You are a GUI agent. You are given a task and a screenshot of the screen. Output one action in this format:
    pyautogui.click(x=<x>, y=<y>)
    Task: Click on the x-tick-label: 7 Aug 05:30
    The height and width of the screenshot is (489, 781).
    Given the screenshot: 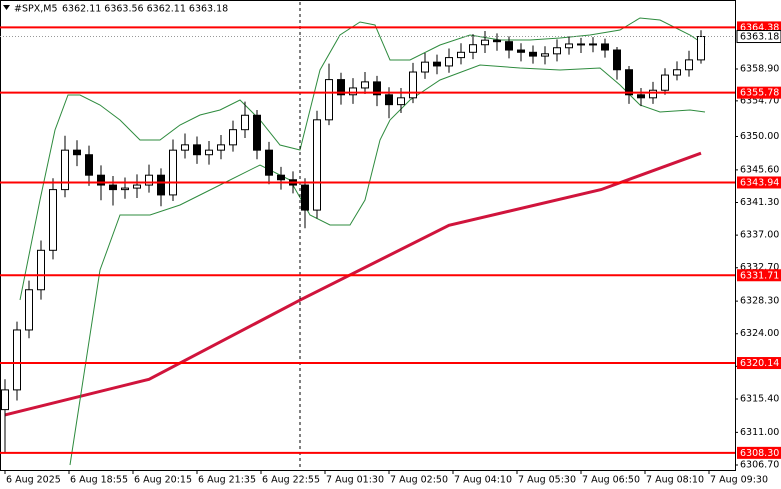 What is the action you would take?
    pyautogui.click(x=547, y=480)
    